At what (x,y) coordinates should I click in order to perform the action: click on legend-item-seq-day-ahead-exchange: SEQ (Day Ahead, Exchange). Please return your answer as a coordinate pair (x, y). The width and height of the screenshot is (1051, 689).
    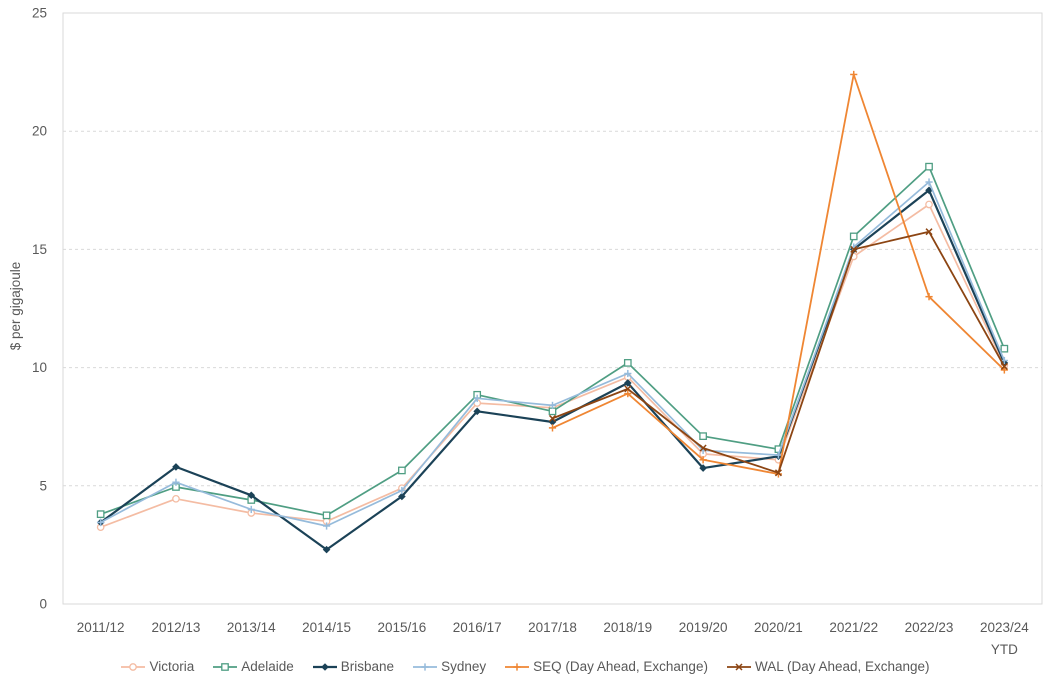
    Looking at the image, I should click on (606, 666).